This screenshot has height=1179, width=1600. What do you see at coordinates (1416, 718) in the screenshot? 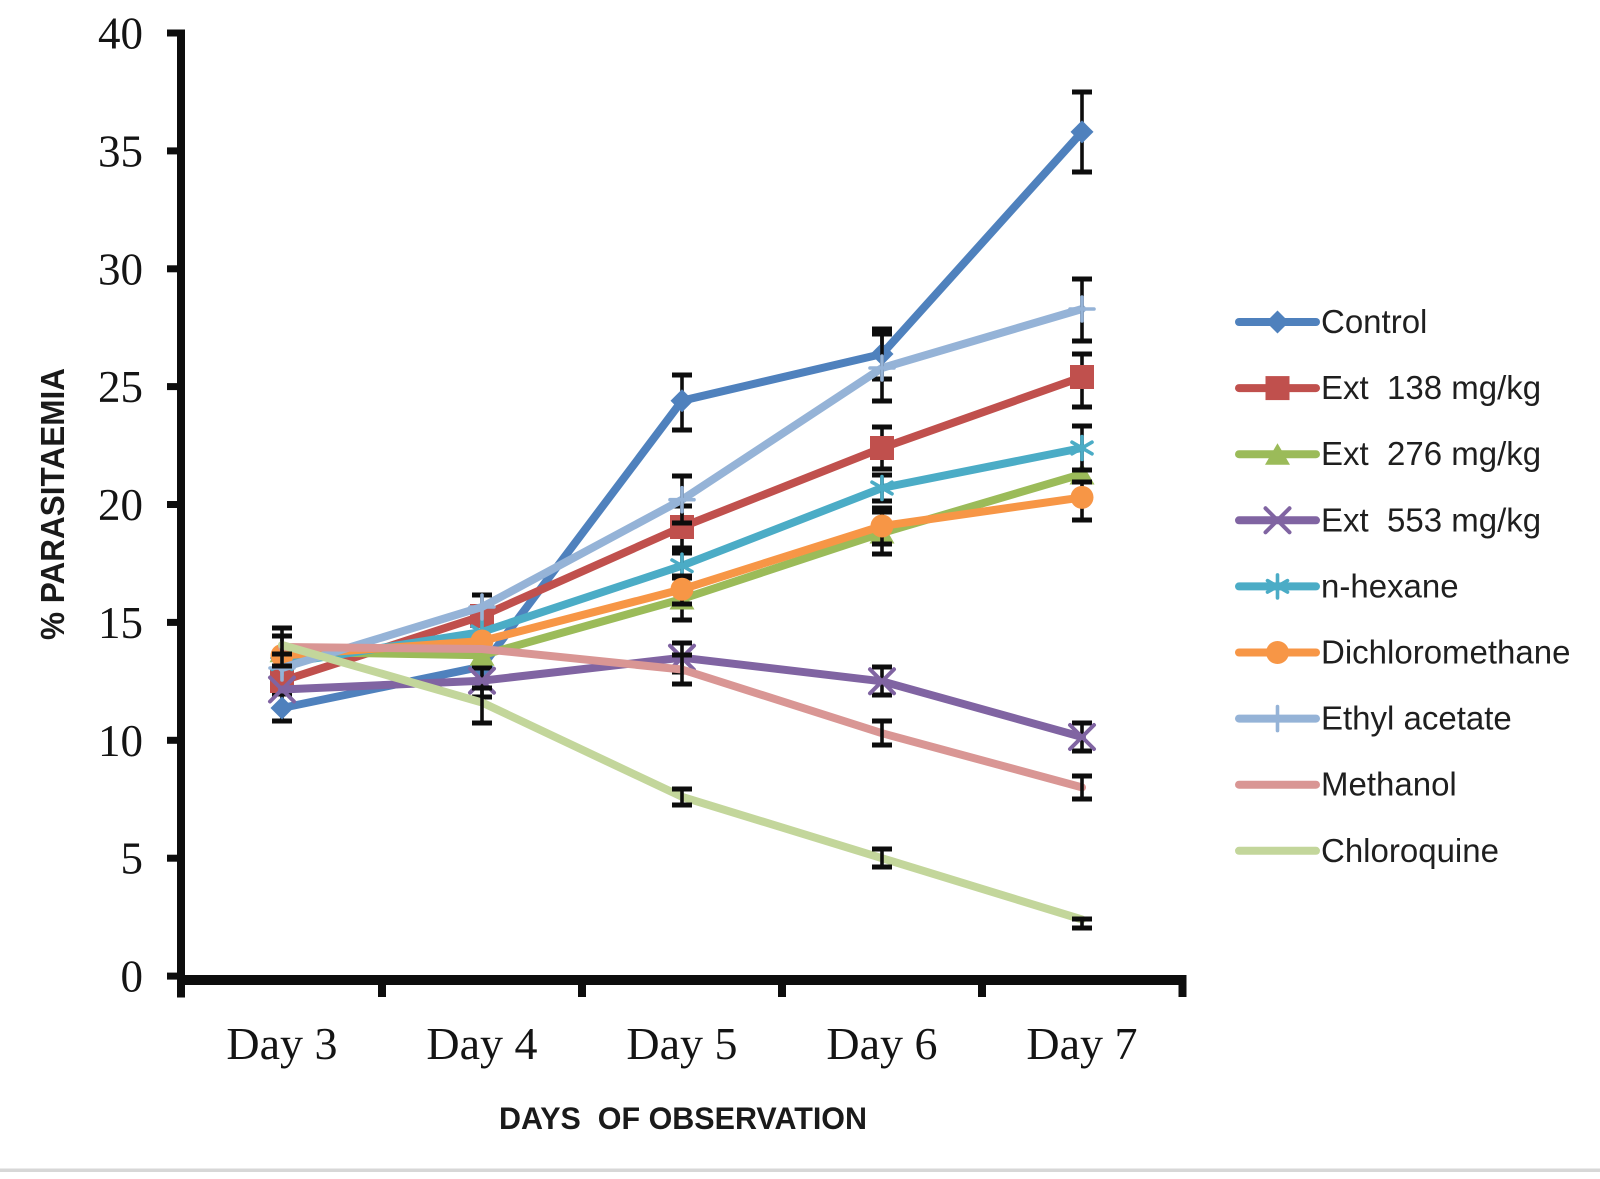
I see `svg-text: Ethyl acetate` at bounding box center [1416, 718].